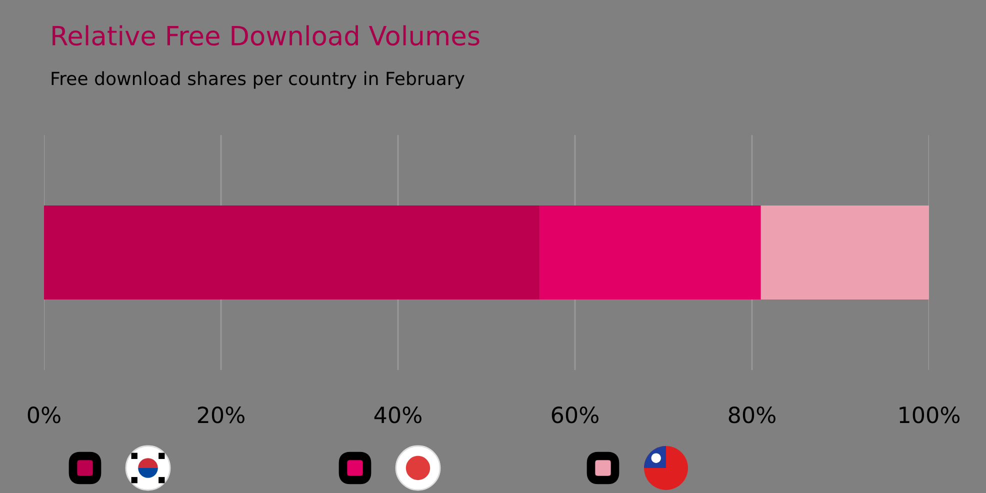 The image size is (986, 493). I want to click on chart-title: Relative Free Download Volumes, so click(266, 35).